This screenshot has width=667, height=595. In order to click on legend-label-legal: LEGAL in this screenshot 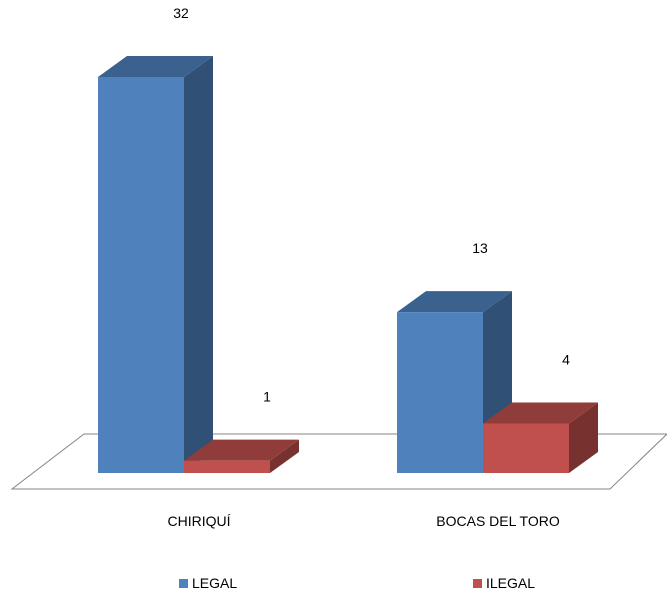, I will do `click(215, 583)`.